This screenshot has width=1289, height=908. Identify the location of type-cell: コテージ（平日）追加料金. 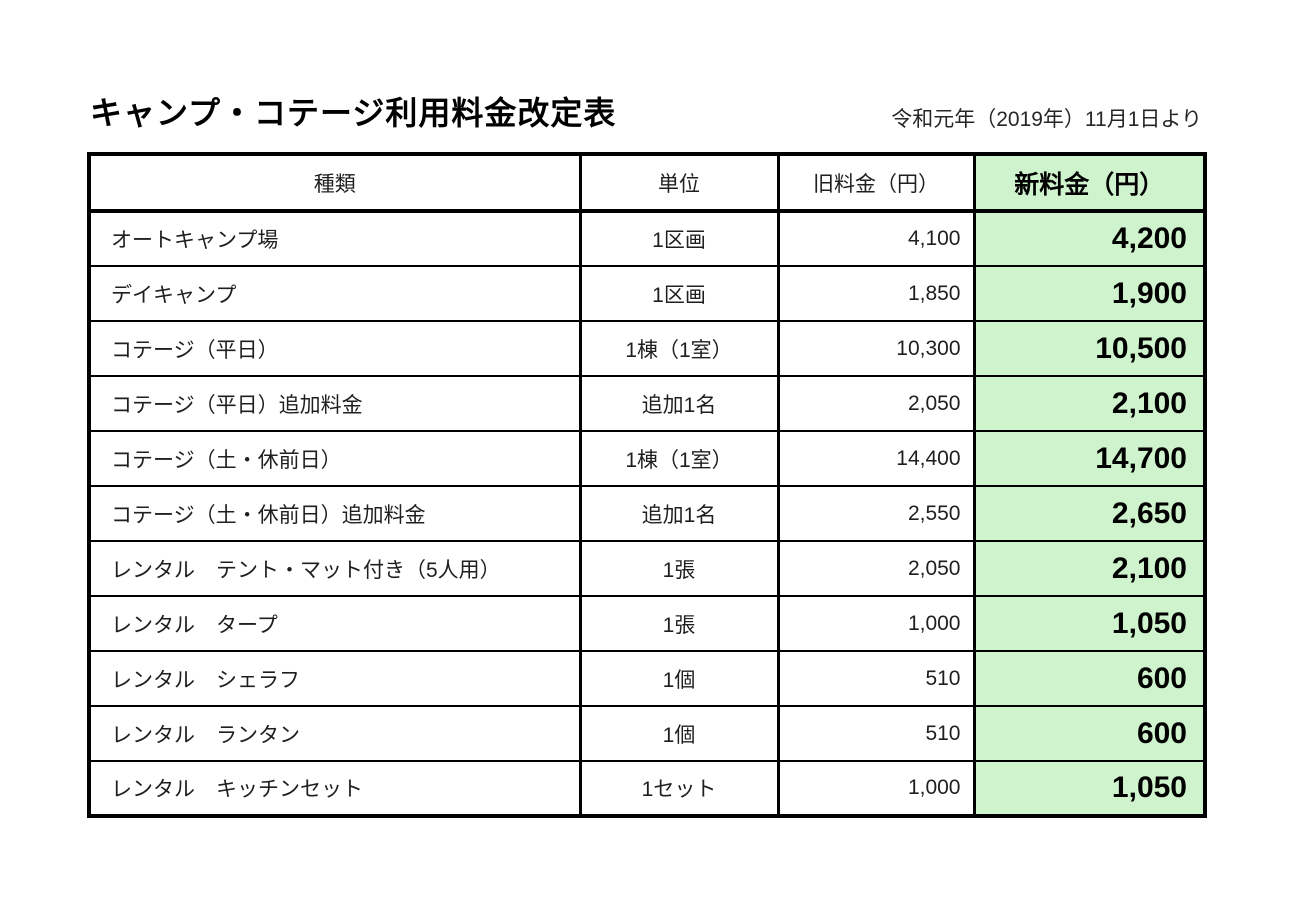
(334, 403).